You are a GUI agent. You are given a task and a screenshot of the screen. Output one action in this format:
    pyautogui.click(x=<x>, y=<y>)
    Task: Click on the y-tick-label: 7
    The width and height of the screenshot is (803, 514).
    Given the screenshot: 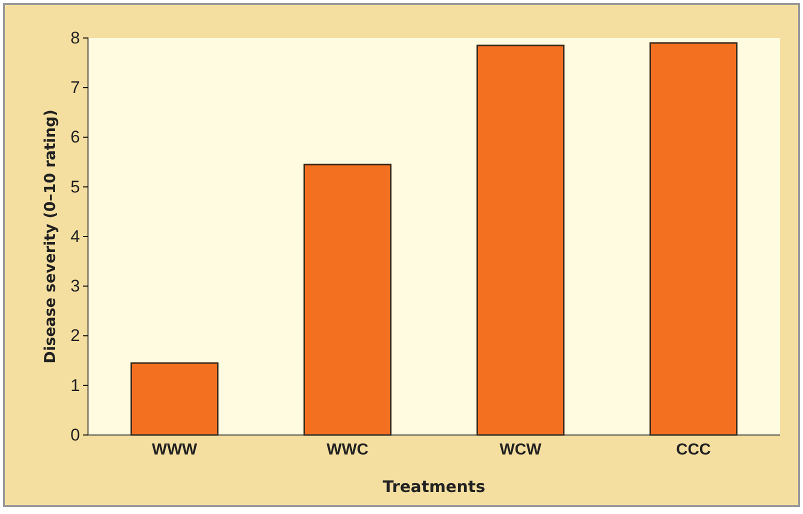 What is the action you would take?
    pyautogui.click(x=75, y=88)
    